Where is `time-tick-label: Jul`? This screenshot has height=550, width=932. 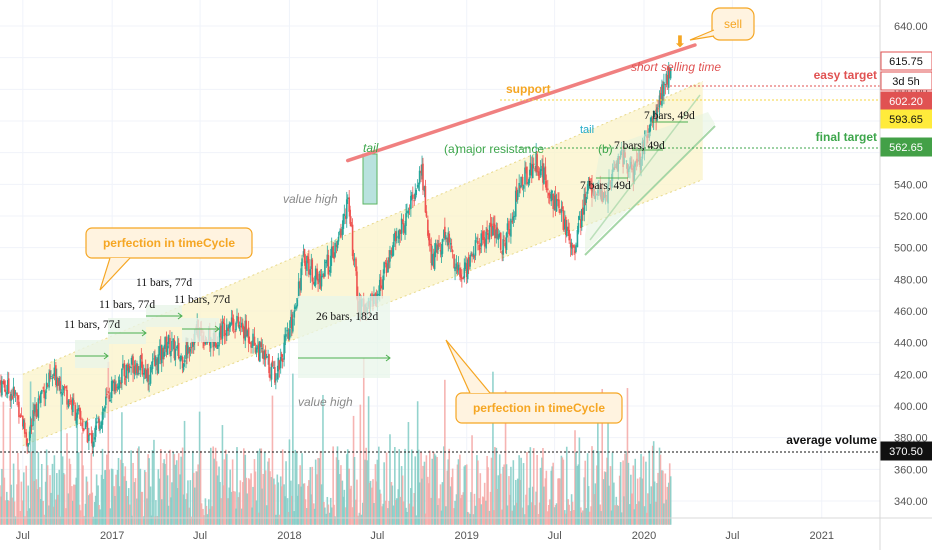 time-tick-label: Jul is located at coordinates (732, 536).